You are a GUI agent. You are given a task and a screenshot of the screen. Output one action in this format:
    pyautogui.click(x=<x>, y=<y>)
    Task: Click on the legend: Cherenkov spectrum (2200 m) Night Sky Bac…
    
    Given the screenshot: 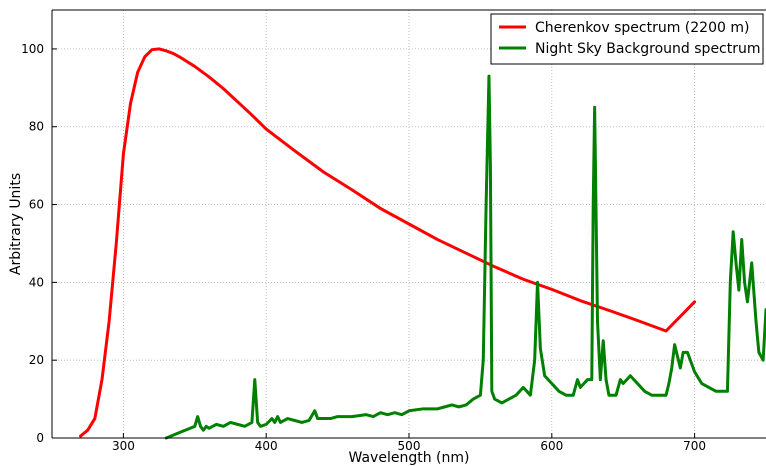 What is the action you would take?
    pyautogui.click(x=627, y=39)
    